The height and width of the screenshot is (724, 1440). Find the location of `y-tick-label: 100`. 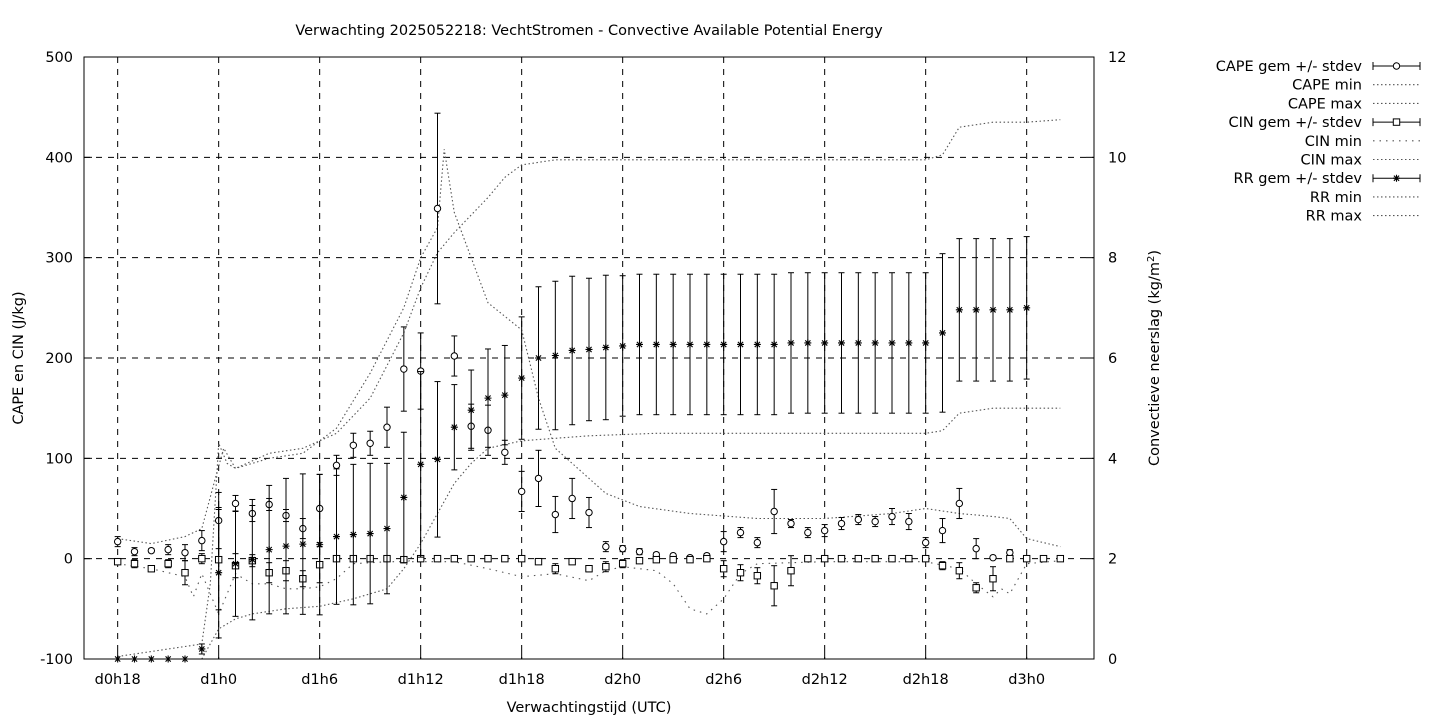

y-tick-label: 100 is located at coordinates (59, 459).